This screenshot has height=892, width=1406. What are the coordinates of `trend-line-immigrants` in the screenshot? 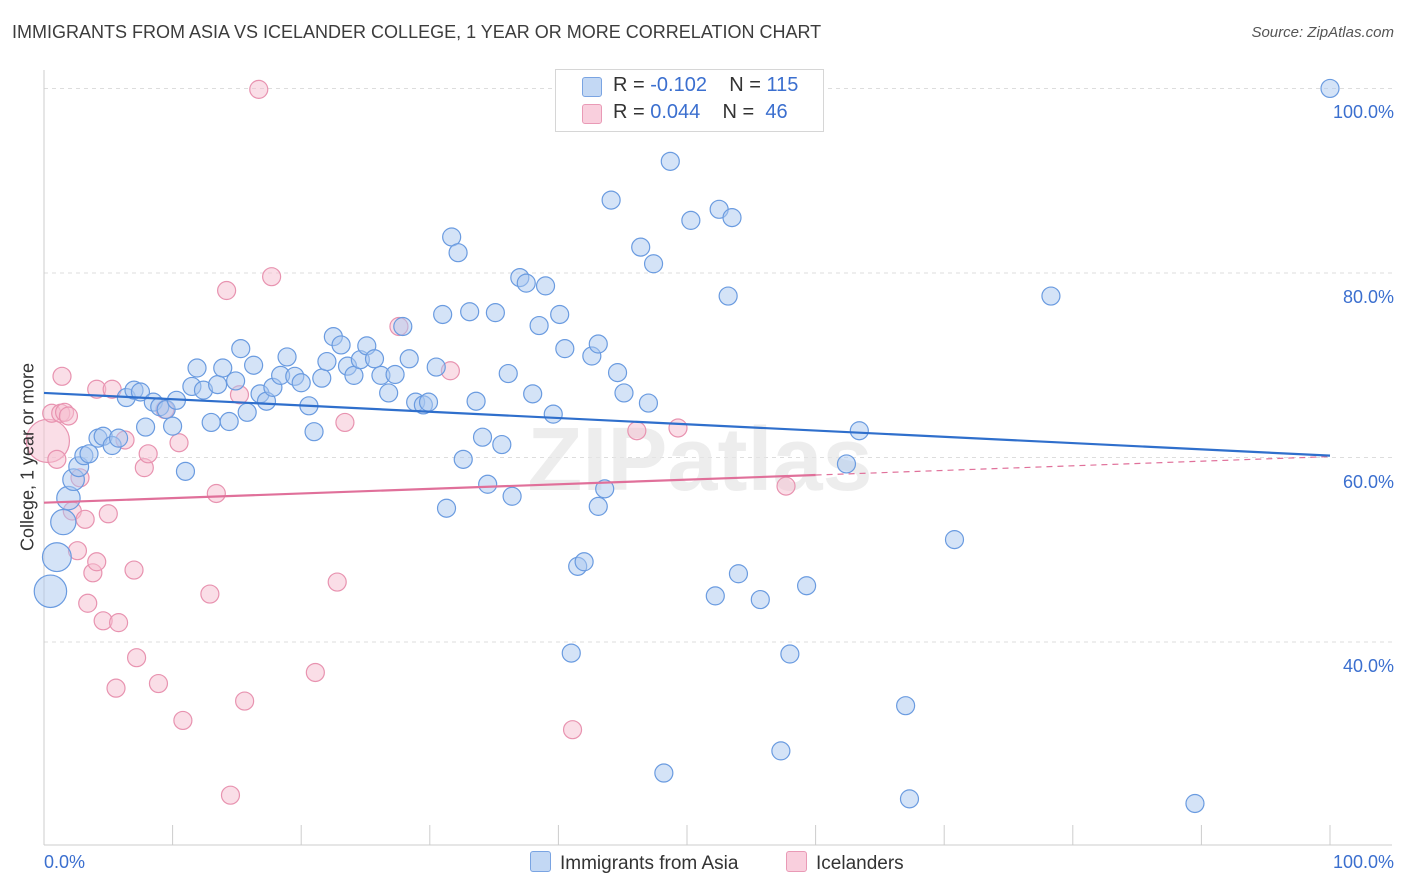 It's located at (687, 424).